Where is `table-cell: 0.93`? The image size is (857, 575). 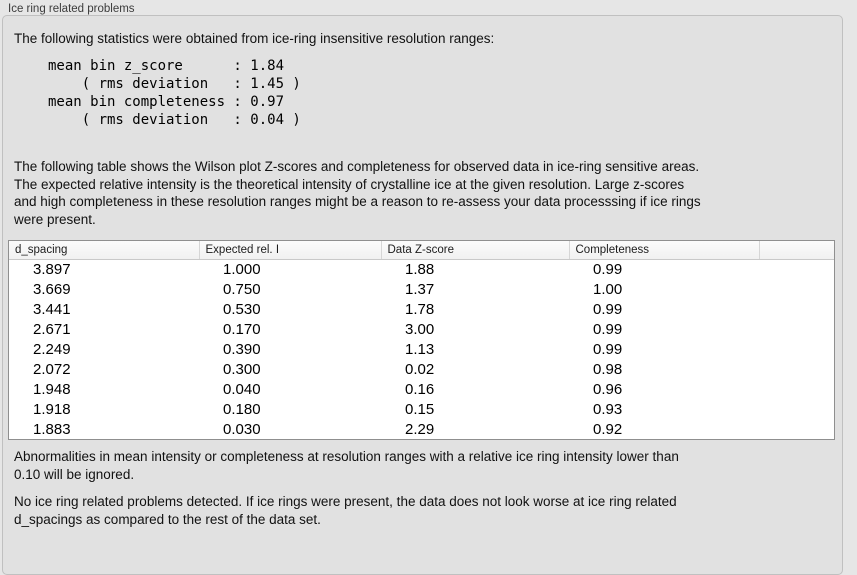
table-cell: 0.93 is located at coordinates (608, 409).